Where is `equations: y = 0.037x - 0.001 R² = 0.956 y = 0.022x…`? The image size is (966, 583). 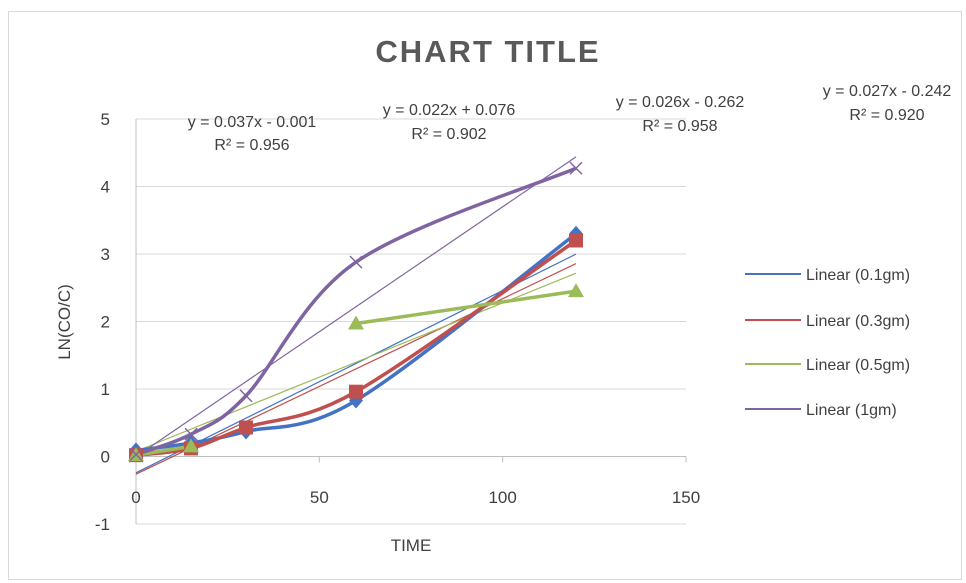 equations: y = 0.037x - 0.001 R² = 0.956 y = 0.022x… is located at coordinates (570, 118).